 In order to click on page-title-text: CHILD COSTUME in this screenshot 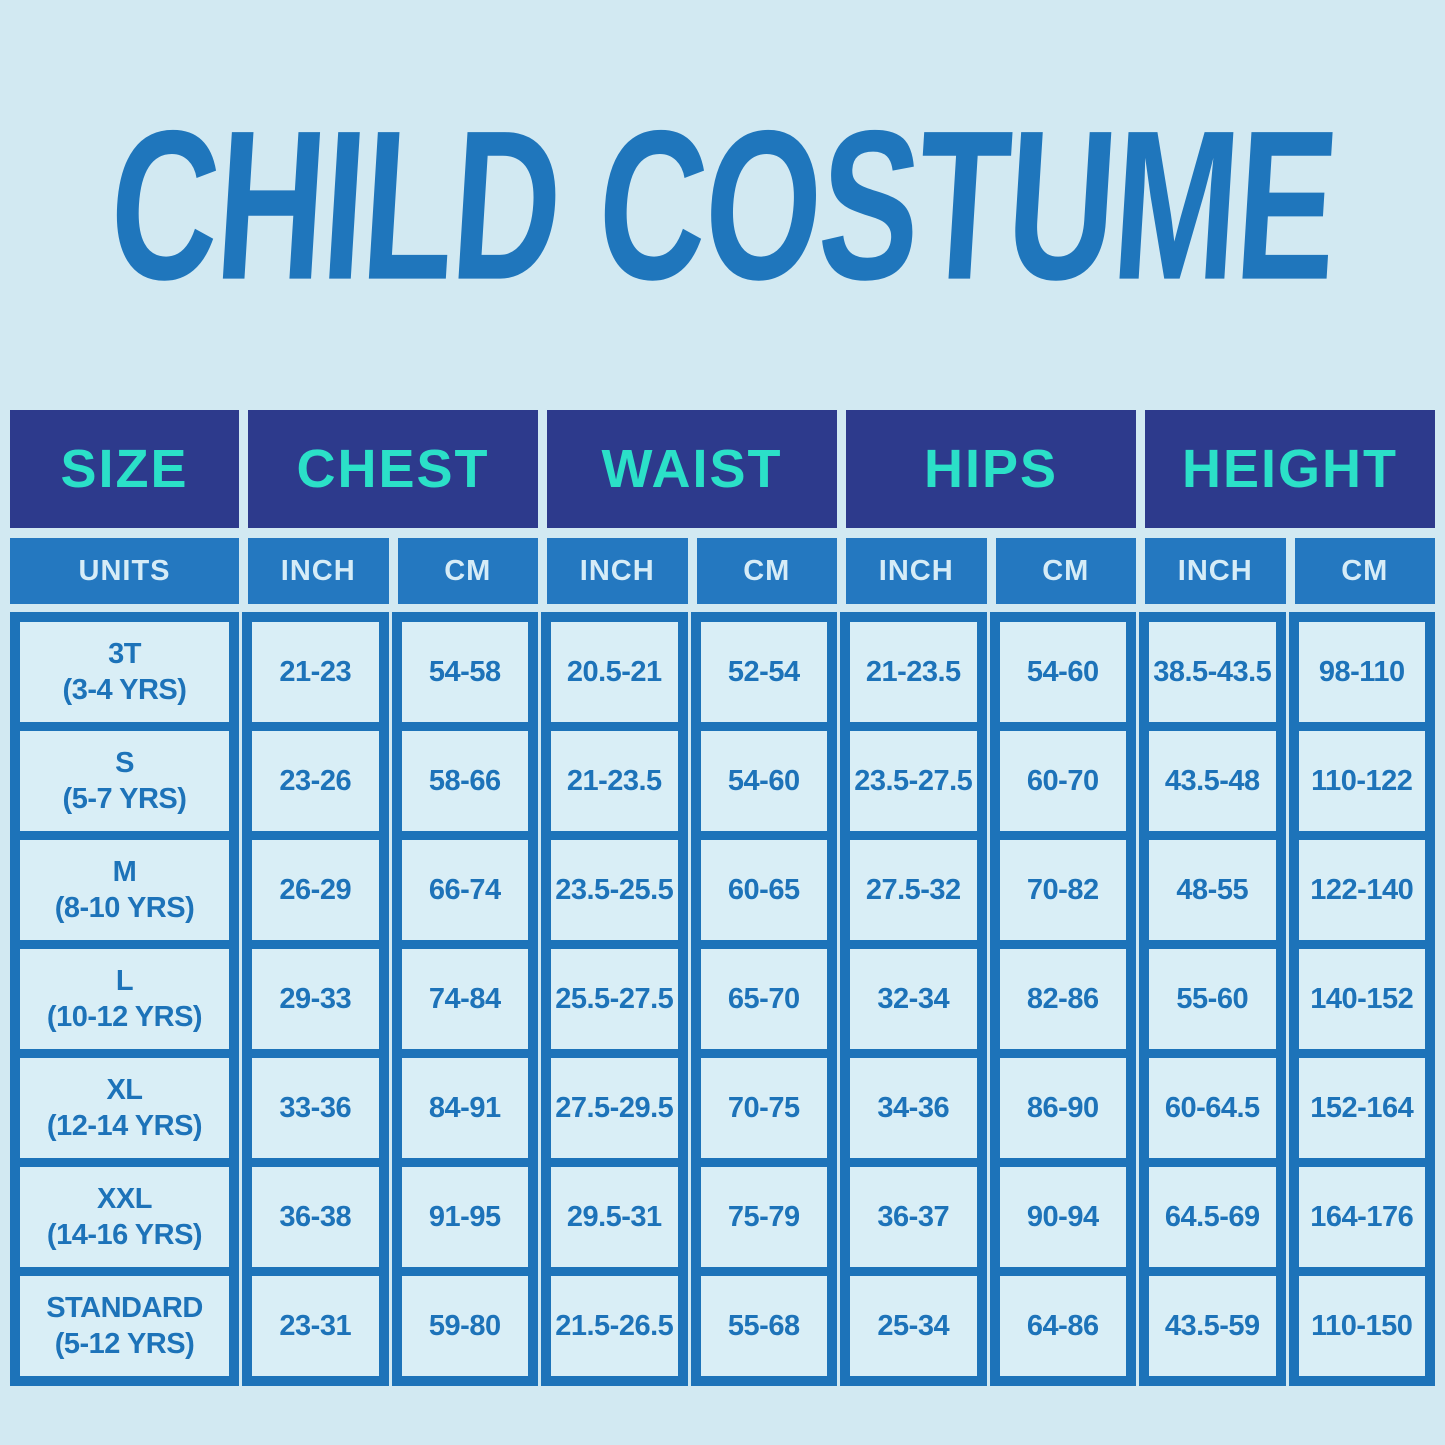, I will do `click(722, 204)`.